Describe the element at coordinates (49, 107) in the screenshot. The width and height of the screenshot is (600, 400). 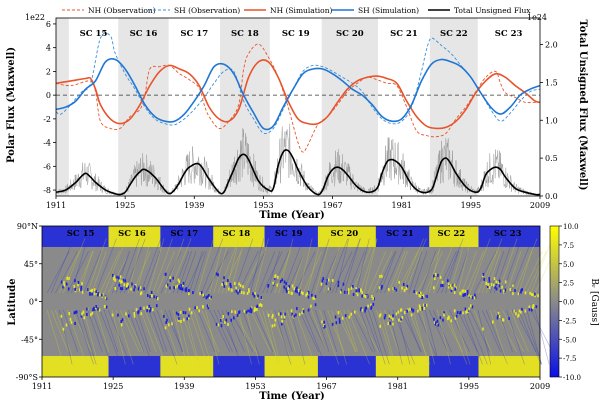
I see `y-axis-ticks: -8 -6 -4 -2 0 2 4 6` at that location.